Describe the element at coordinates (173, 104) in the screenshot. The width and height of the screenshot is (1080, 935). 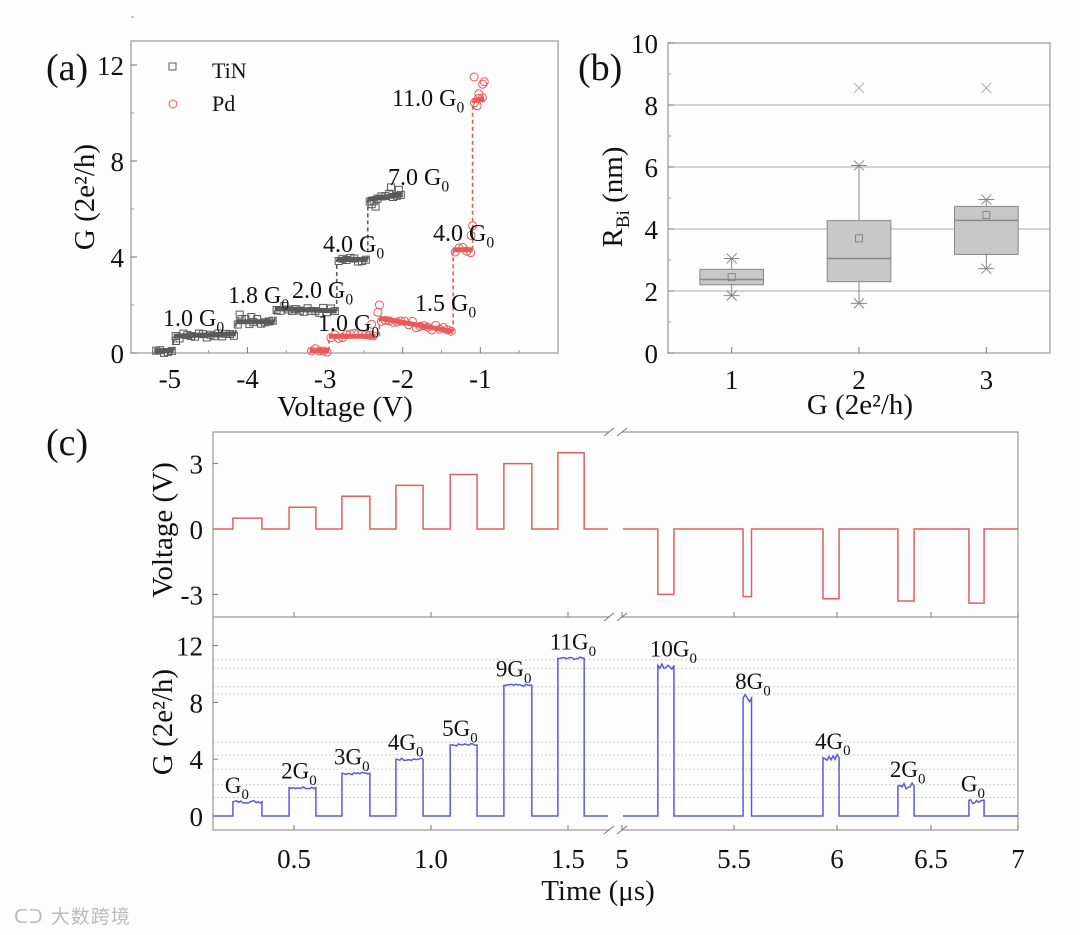
I see `legend-marker-pd` at that location.